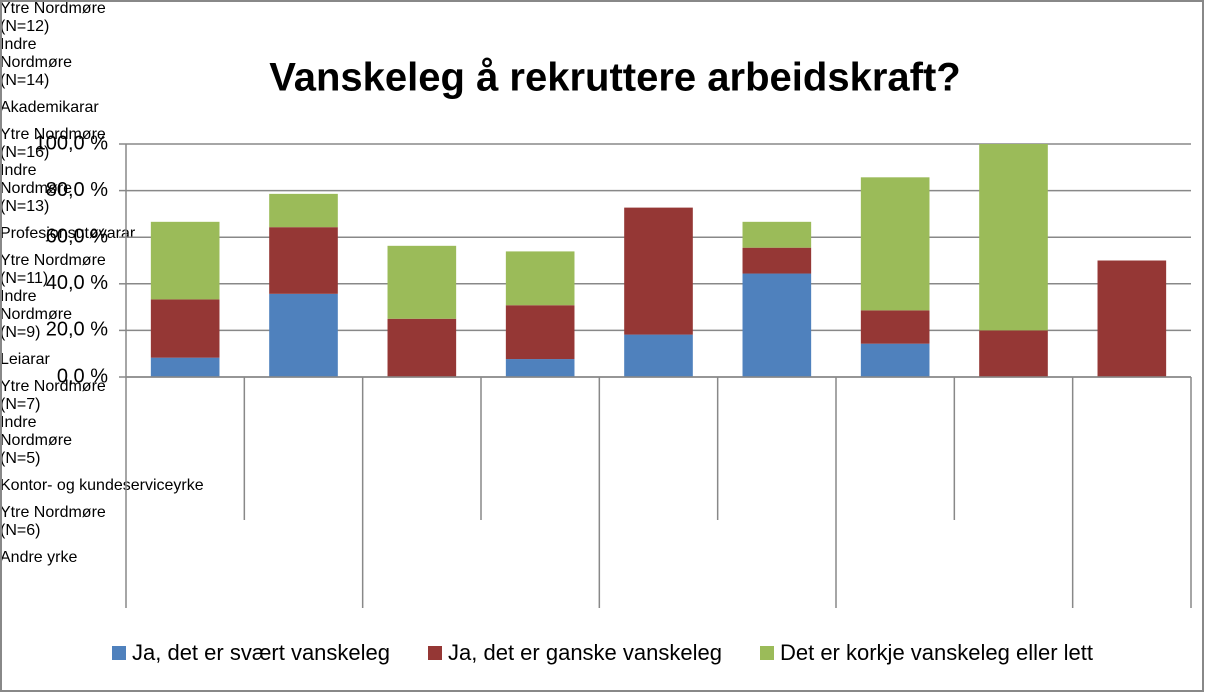  What do you see at coordinates (77, 190) in the screenshot?
I see `y-tick-label: 80,0 %` at bounding box center [77, 190].